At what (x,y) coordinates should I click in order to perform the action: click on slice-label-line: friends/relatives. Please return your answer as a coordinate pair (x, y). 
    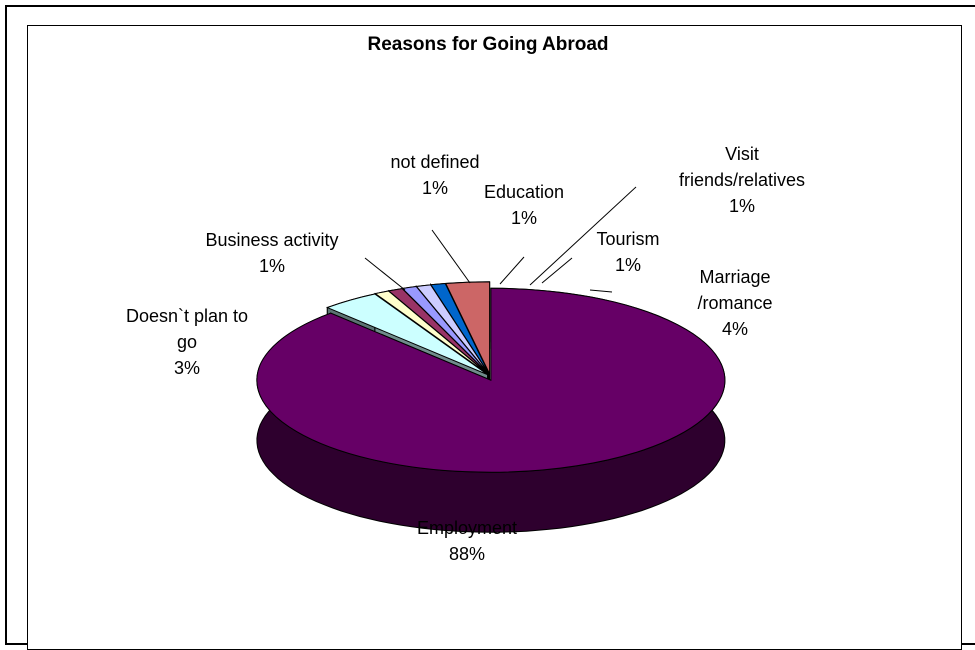
    Looking at the image, I should click on (742, 180).